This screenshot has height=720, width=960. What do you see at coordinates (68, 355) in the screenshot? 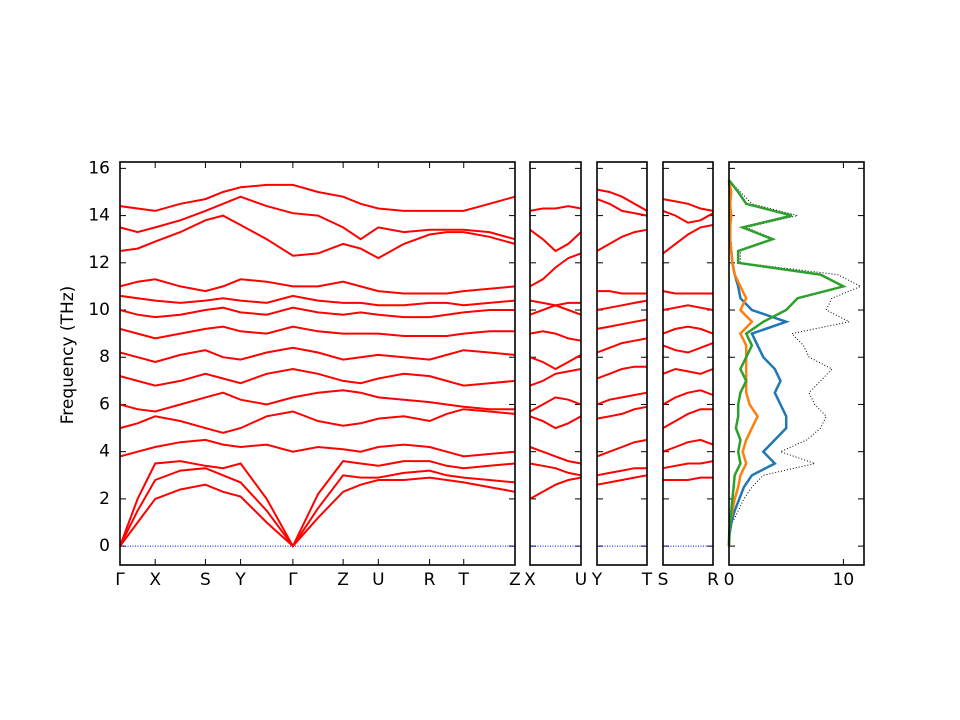
I see `y-axis-label: Frequency (THz)` at bounding box center [68, 355].